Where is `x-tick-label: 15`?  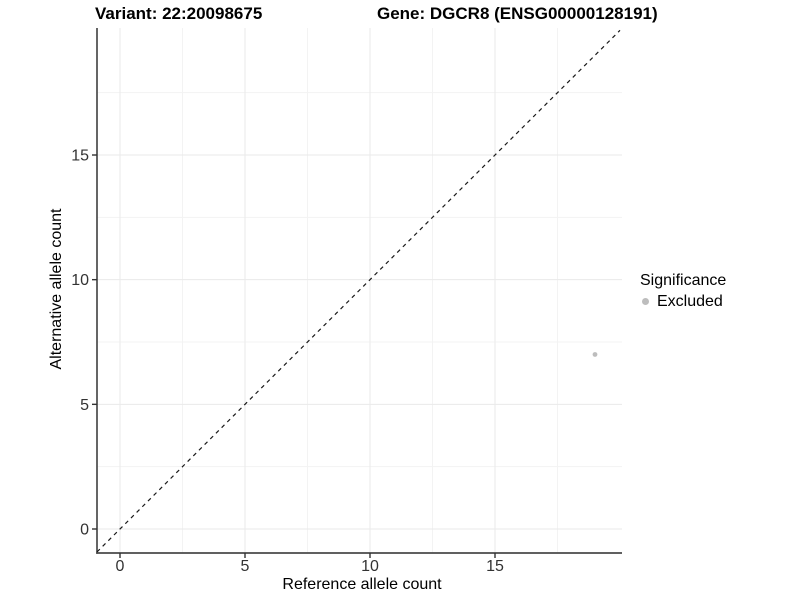
x-tick-label: 15 is located at coordinates (495, 566).